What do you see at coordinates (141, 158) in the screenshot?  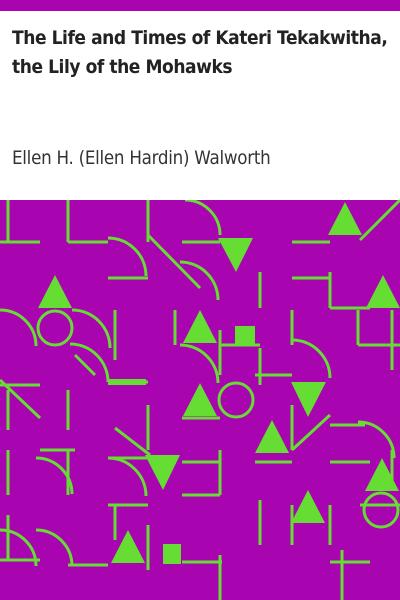 I see `book-author: Ellen H. (Ellen Hardin) Walworth` at bounding box center [141, 158].